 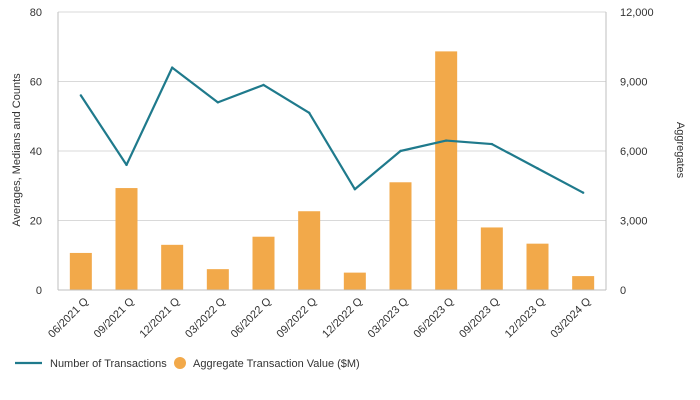 I want to click on left-axis-ticks: 0 20 40 60 80, so click(x=36, y=152).